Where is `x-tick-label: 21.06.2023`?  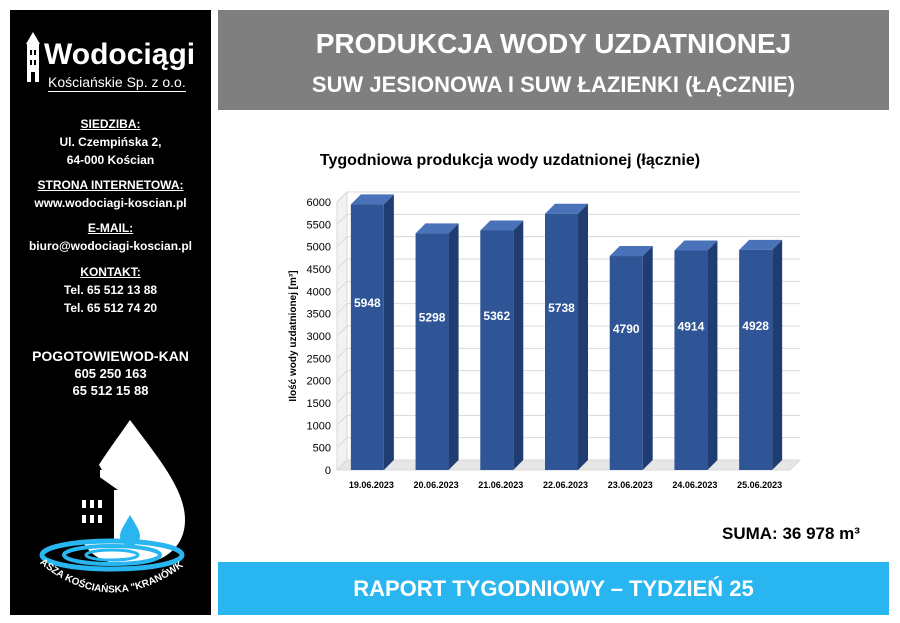 x-tick-label: 21.06.2023 is located at coordinates (500, 485).